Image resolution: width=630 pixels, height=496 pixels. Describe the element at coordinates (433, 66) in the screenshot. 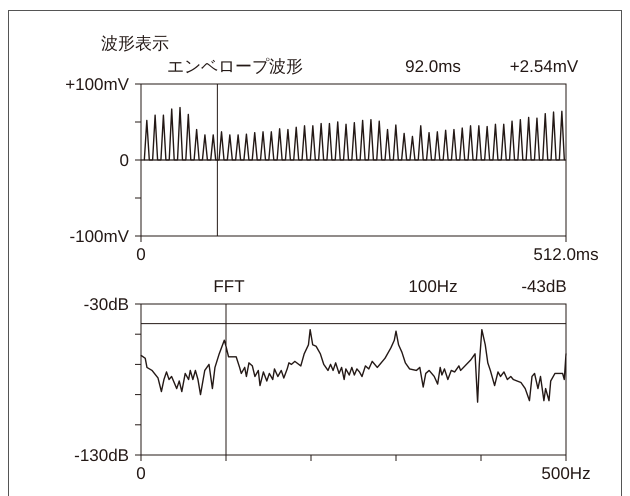

I see `text: 92.0ms` at that location.